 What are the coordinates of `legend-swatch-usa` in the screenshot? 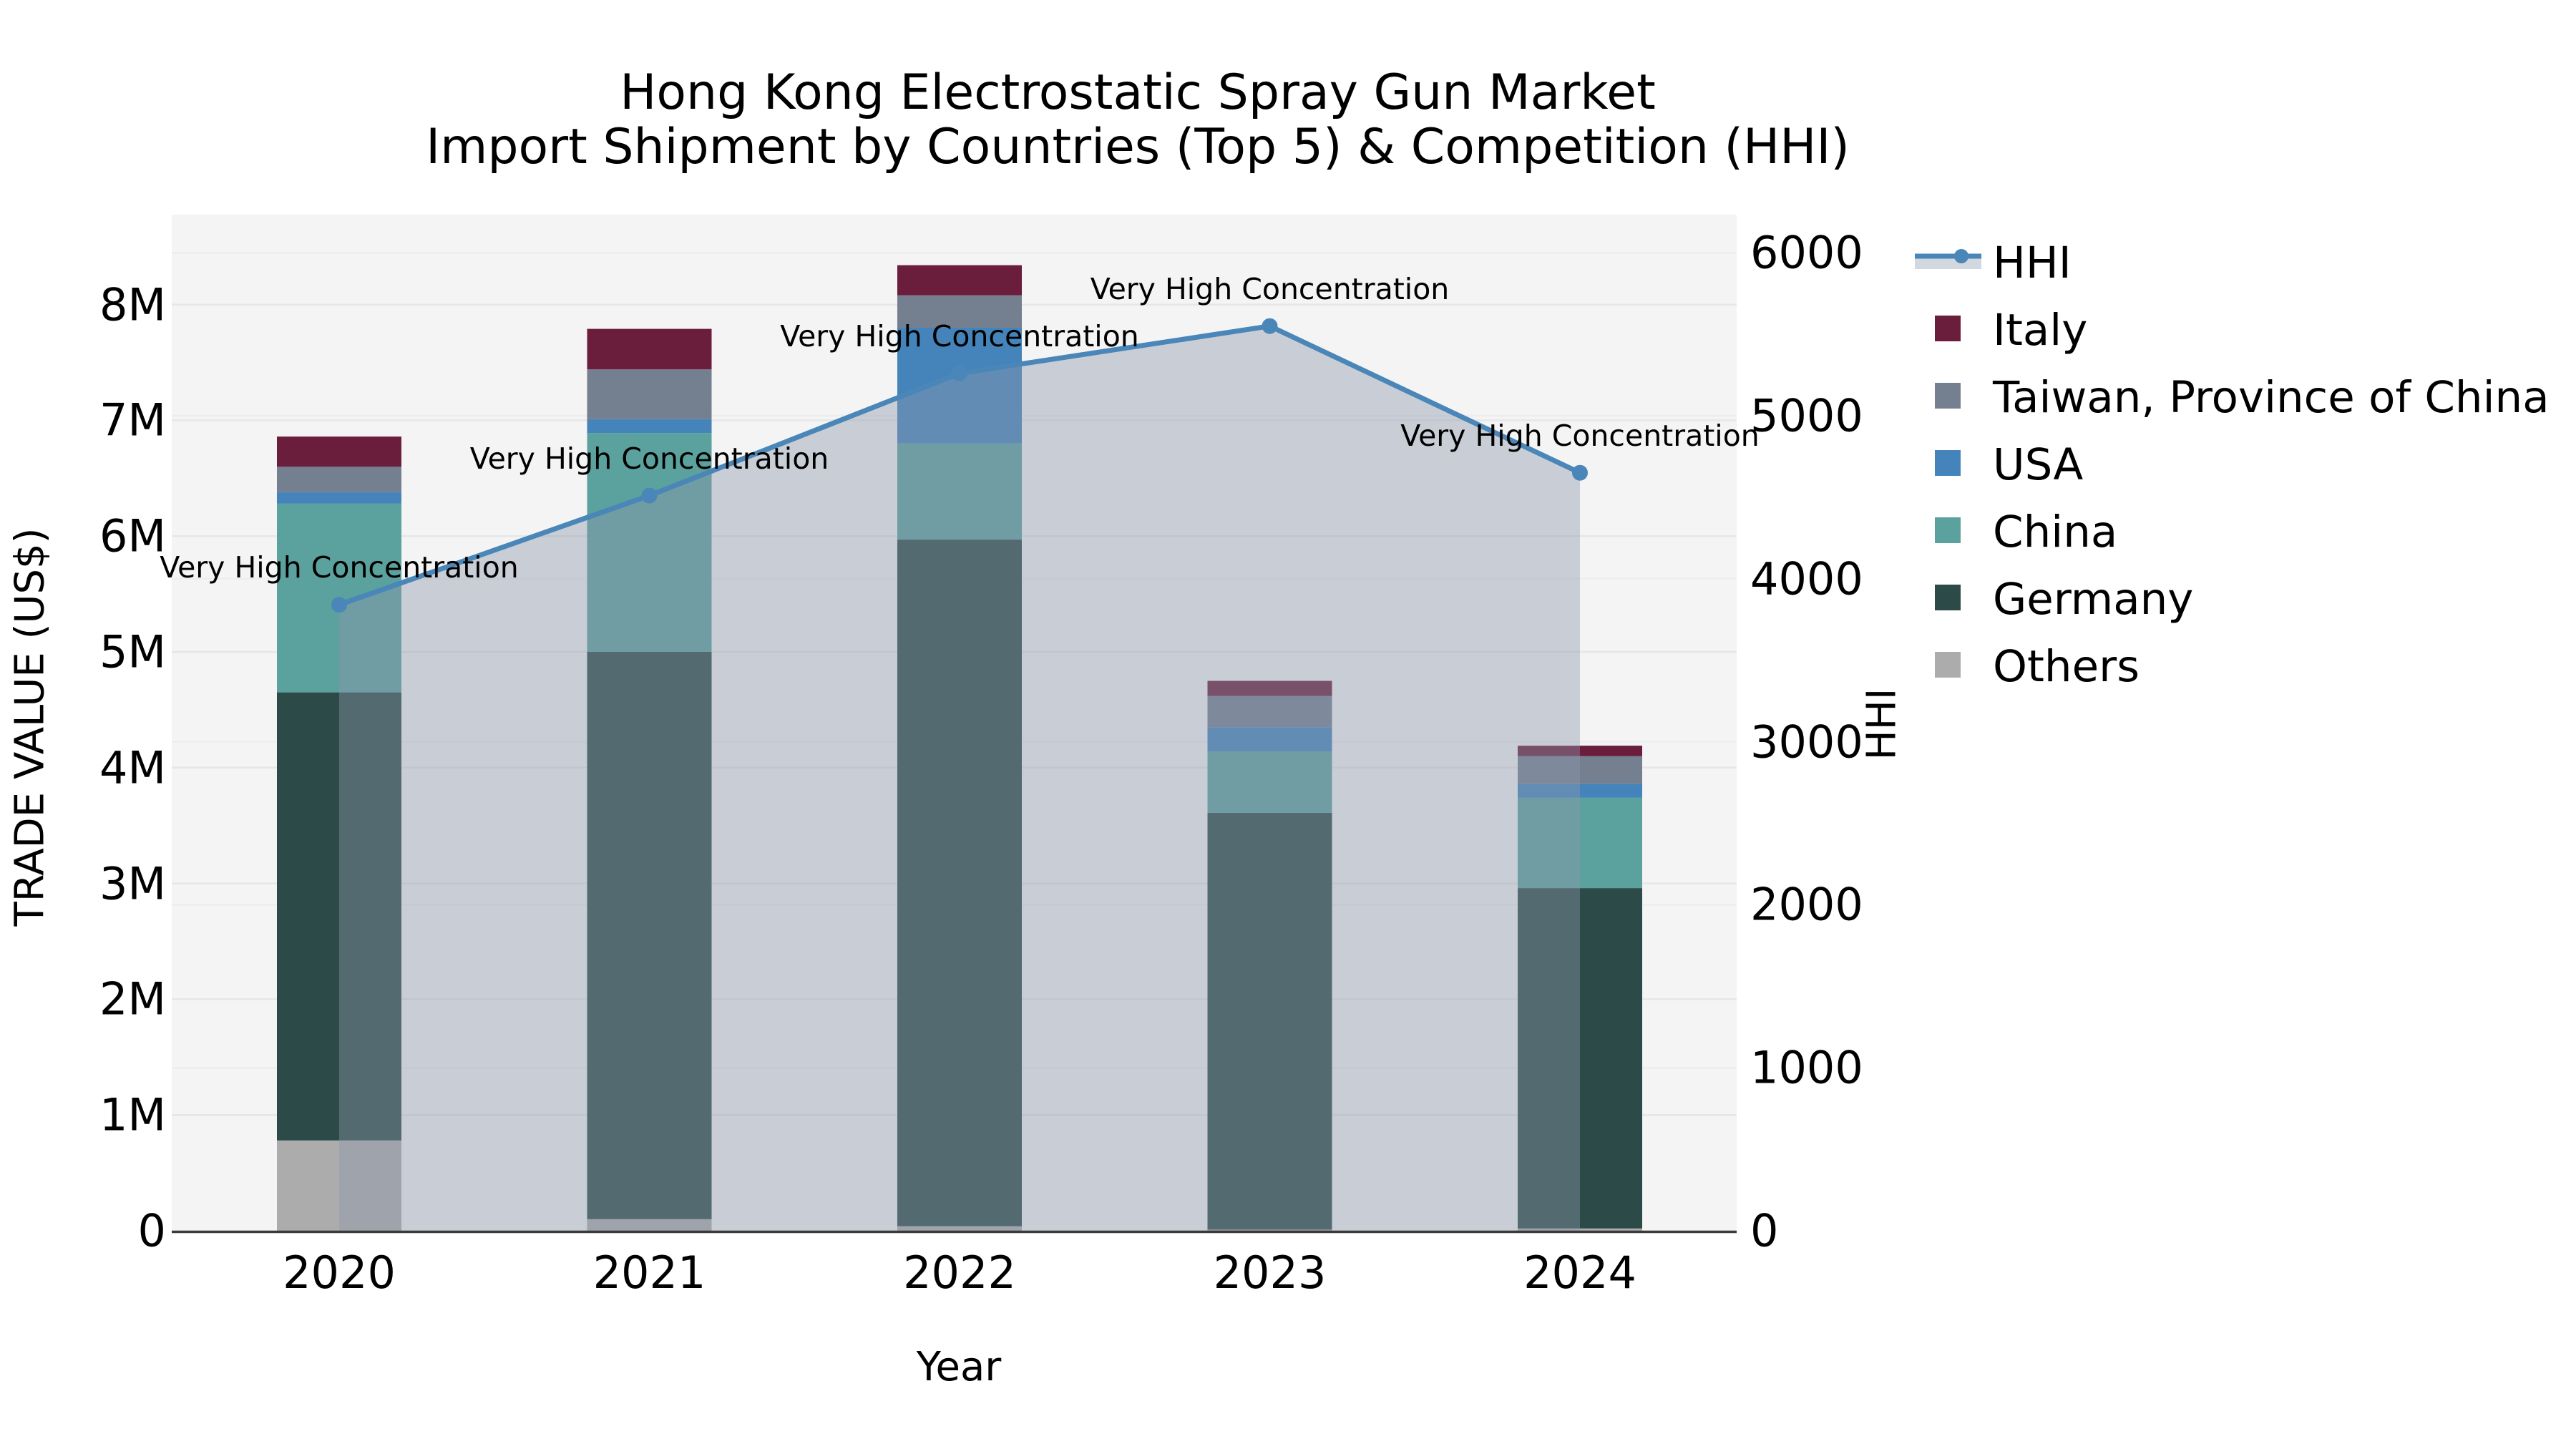 It's located at (1948, 464).